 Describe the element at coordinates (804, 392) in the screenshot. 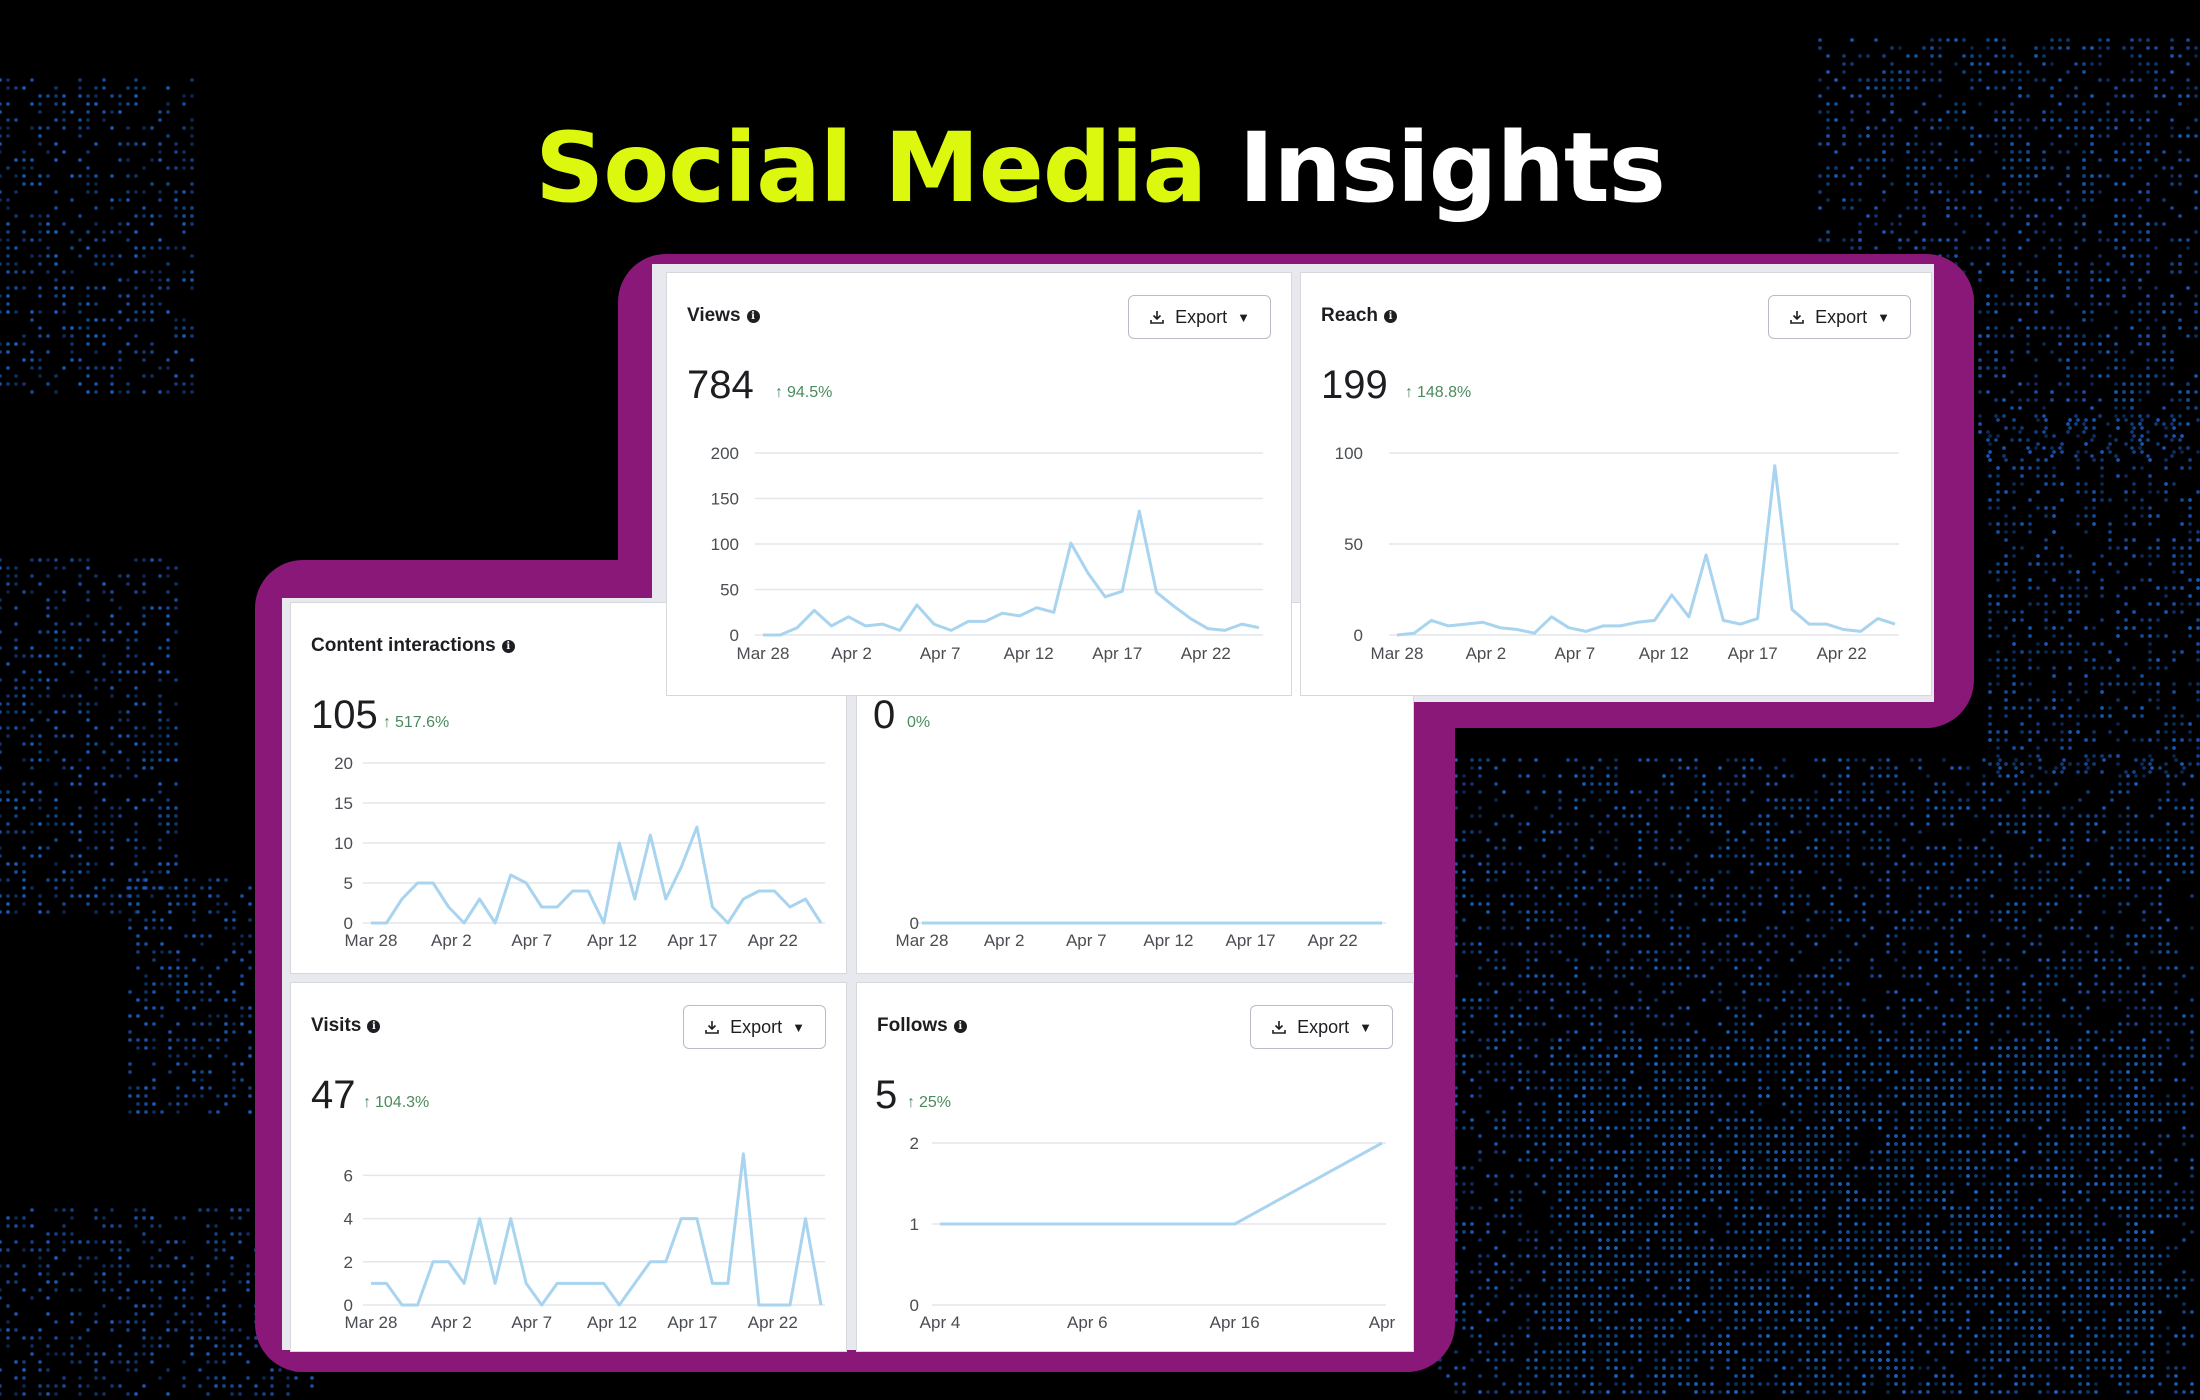

I see `metric-change: ↑ 94.5%` at that location.